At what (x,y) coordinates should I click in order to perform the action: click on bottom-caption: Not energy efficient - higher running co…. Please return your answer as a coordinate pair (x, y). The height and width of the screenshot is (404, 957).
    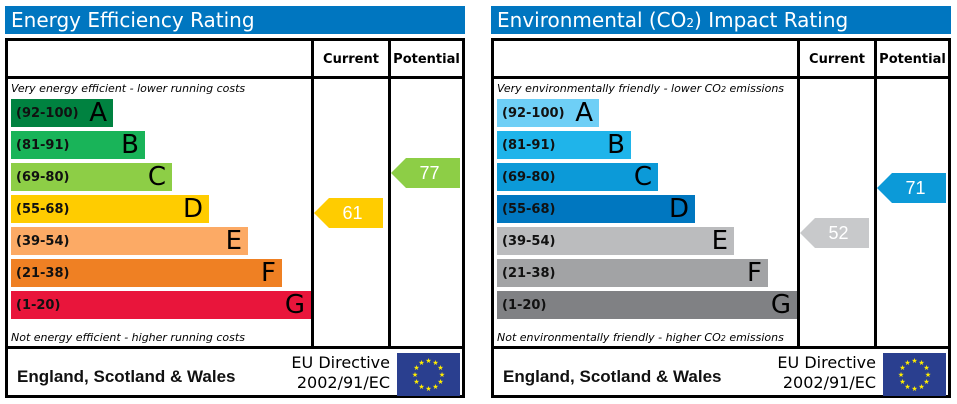
    Looking at the image, I should click on (128, 337).